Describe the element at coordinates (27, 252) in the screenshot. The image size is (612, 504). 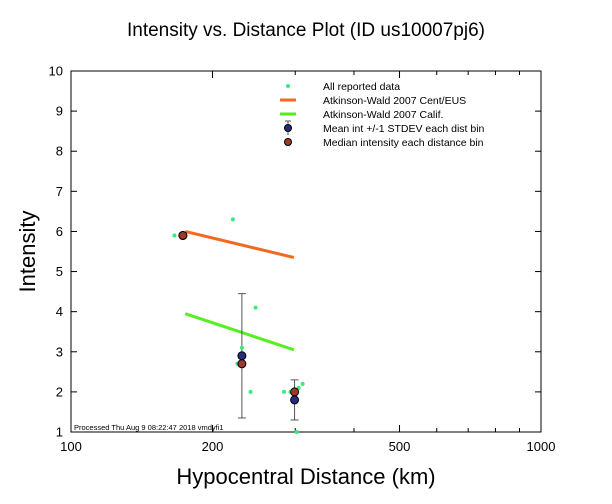
I see `y-axis-label: Intensity` at that location.